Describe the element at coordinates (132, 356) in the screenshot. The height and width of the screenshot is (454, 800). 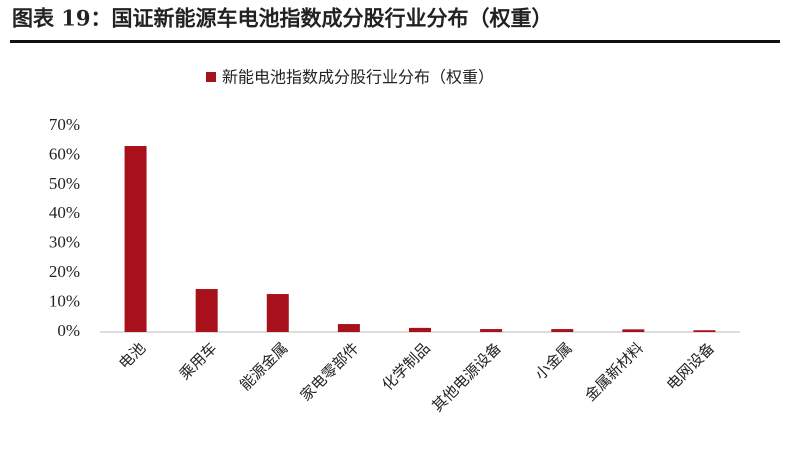
I see `x-tick-label: 电池` at that location.